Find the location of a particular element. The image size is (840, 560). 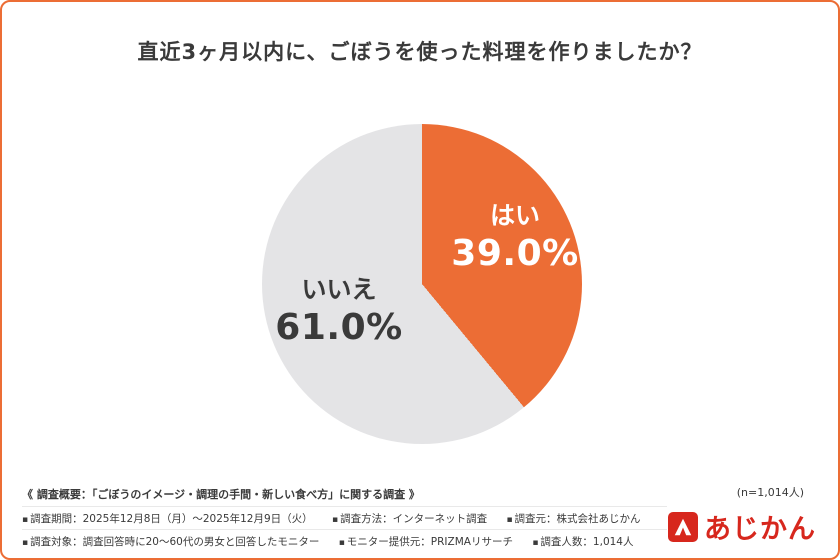

slice-yes-value: 39.0% is located at coordinates (515, 254).